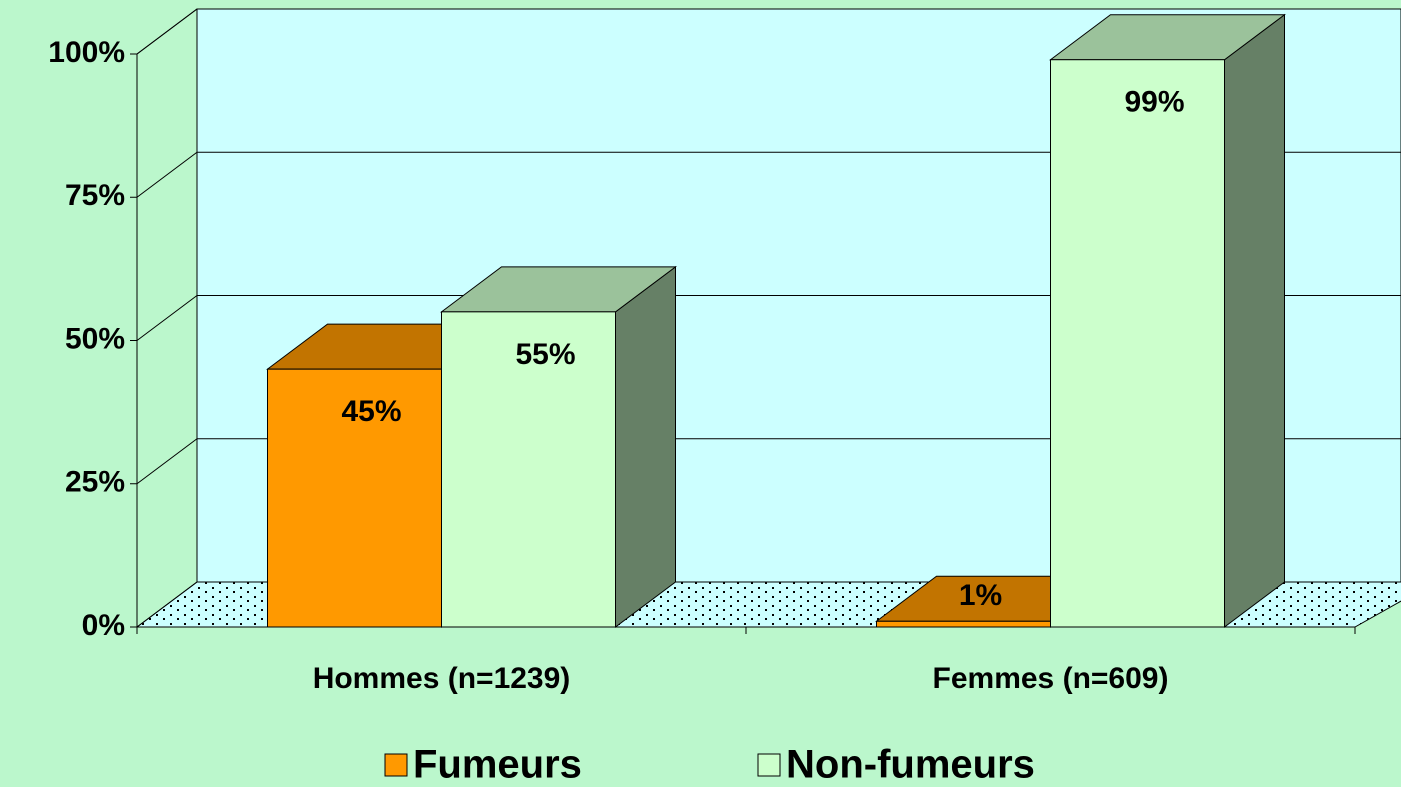  I want to click on data-label: 1%, so click(980, 595).